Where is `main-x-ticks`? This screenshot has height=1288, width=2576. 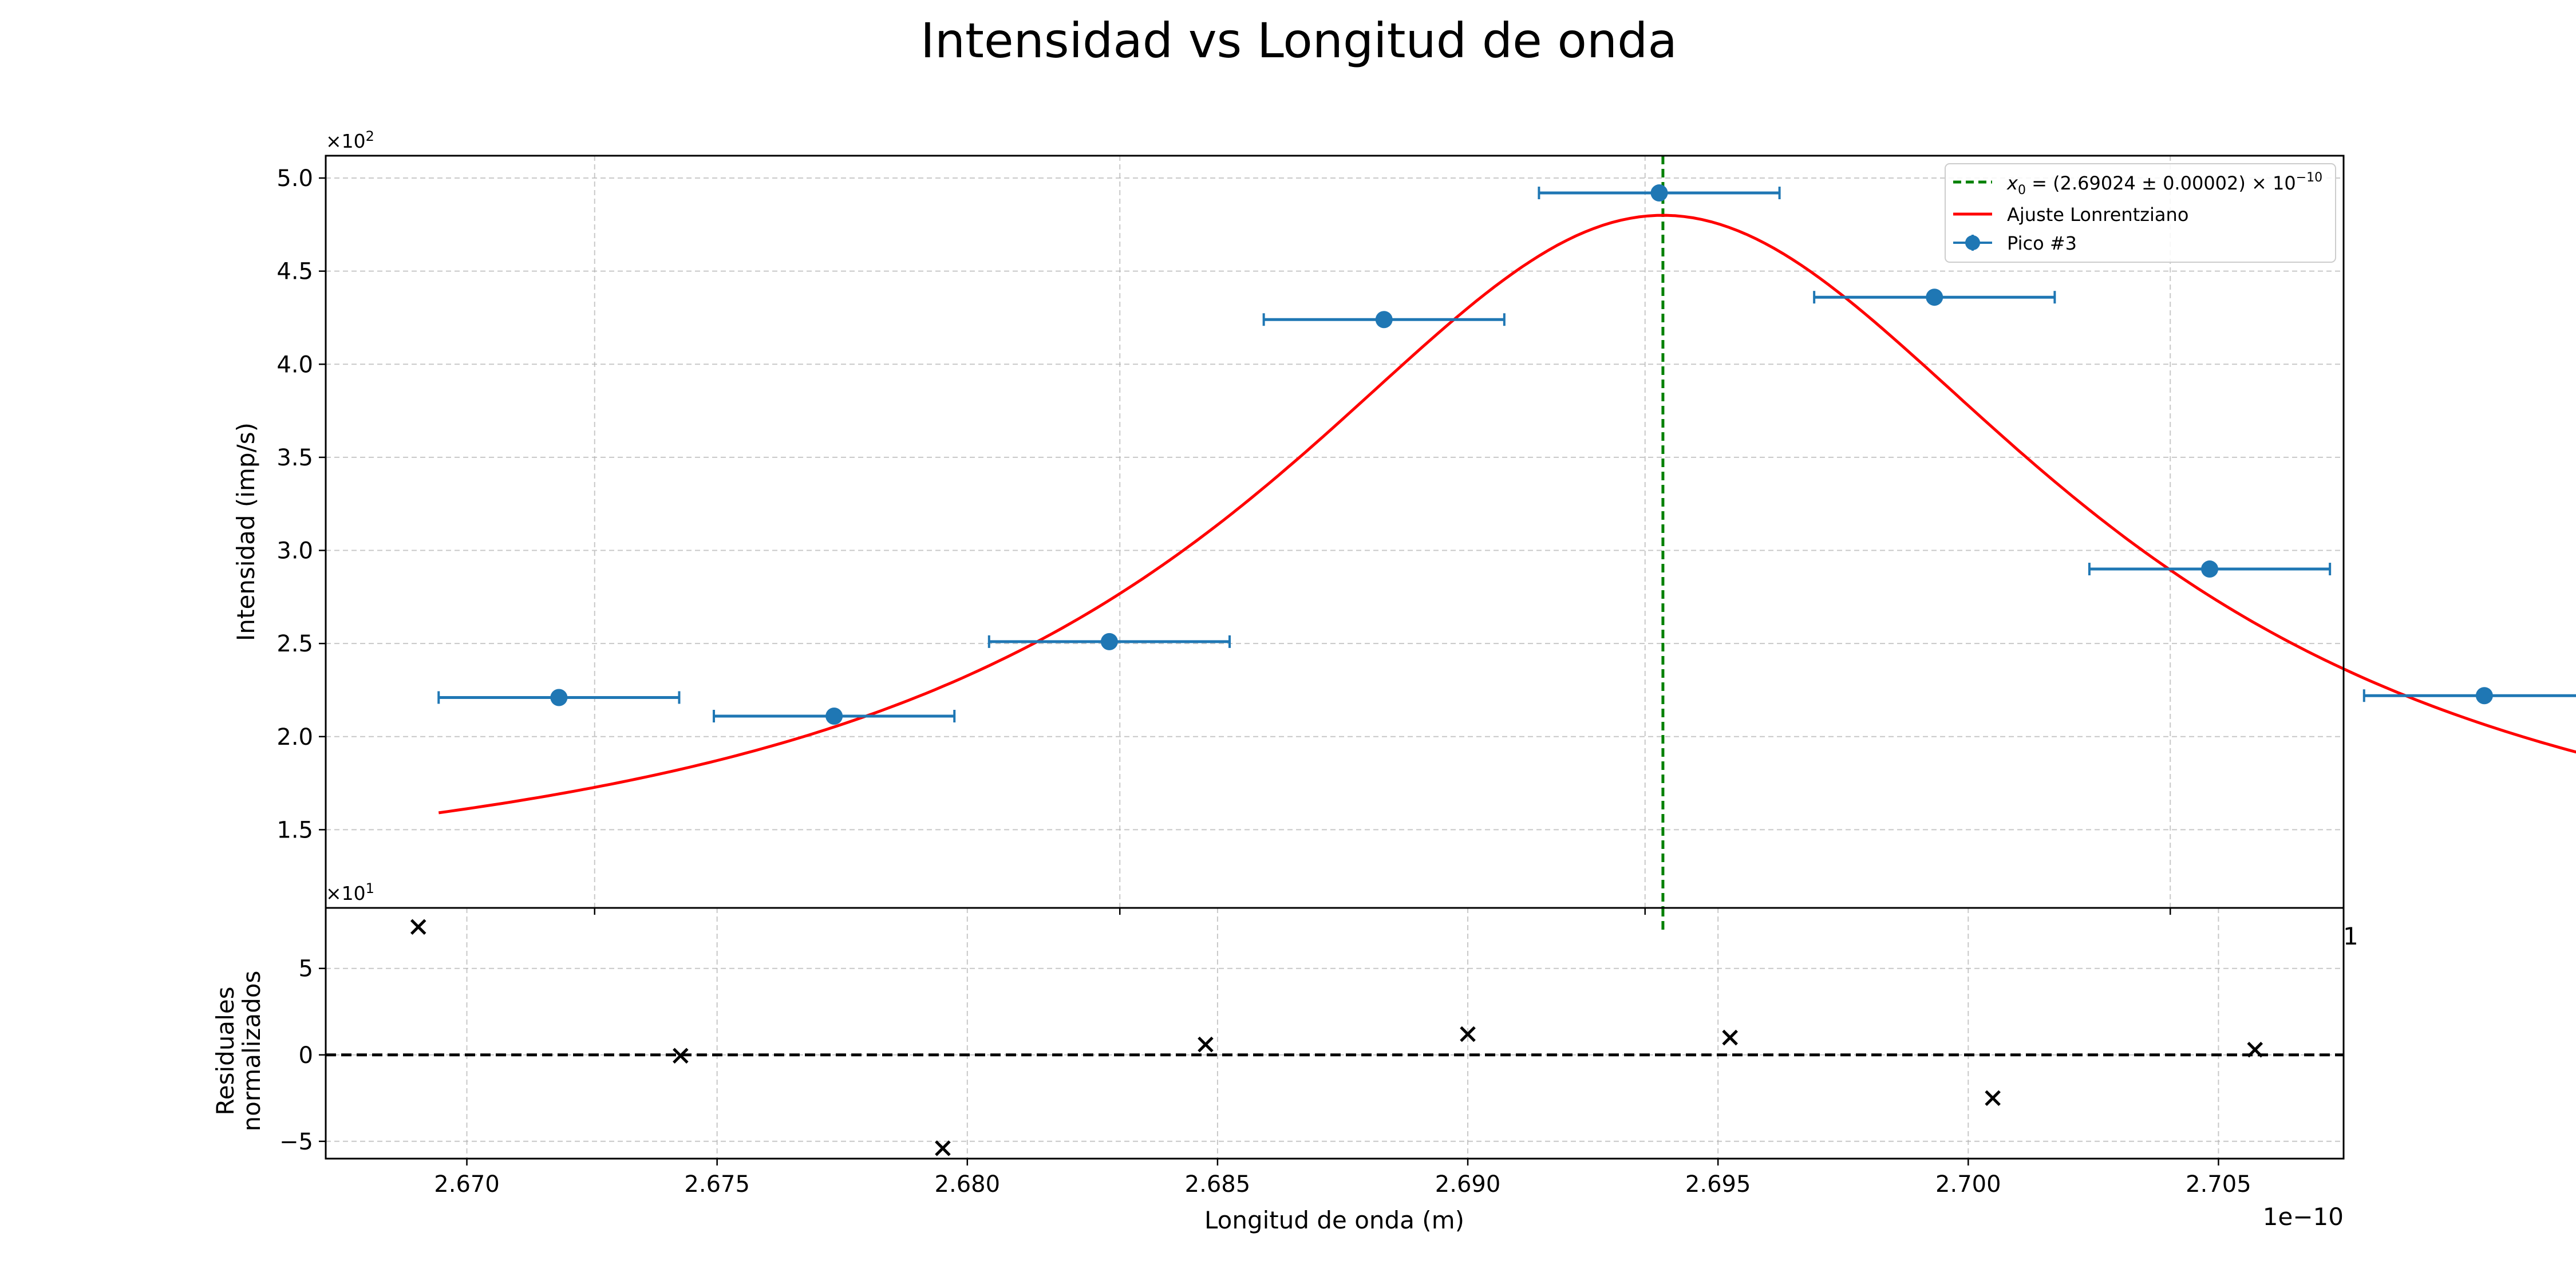
main-x-ticks is located at coordinates (1382, 911).